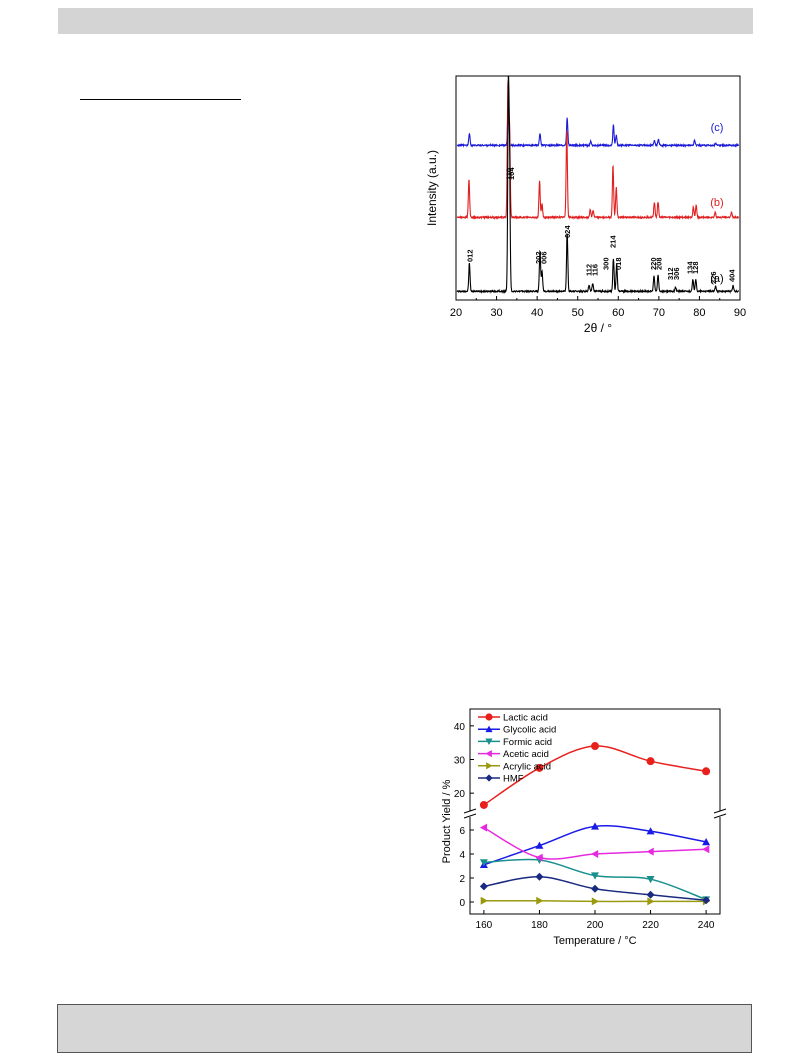 The image size is (793, 1057). I want to click on xrd-peak-label: 404, so click(731, 275).